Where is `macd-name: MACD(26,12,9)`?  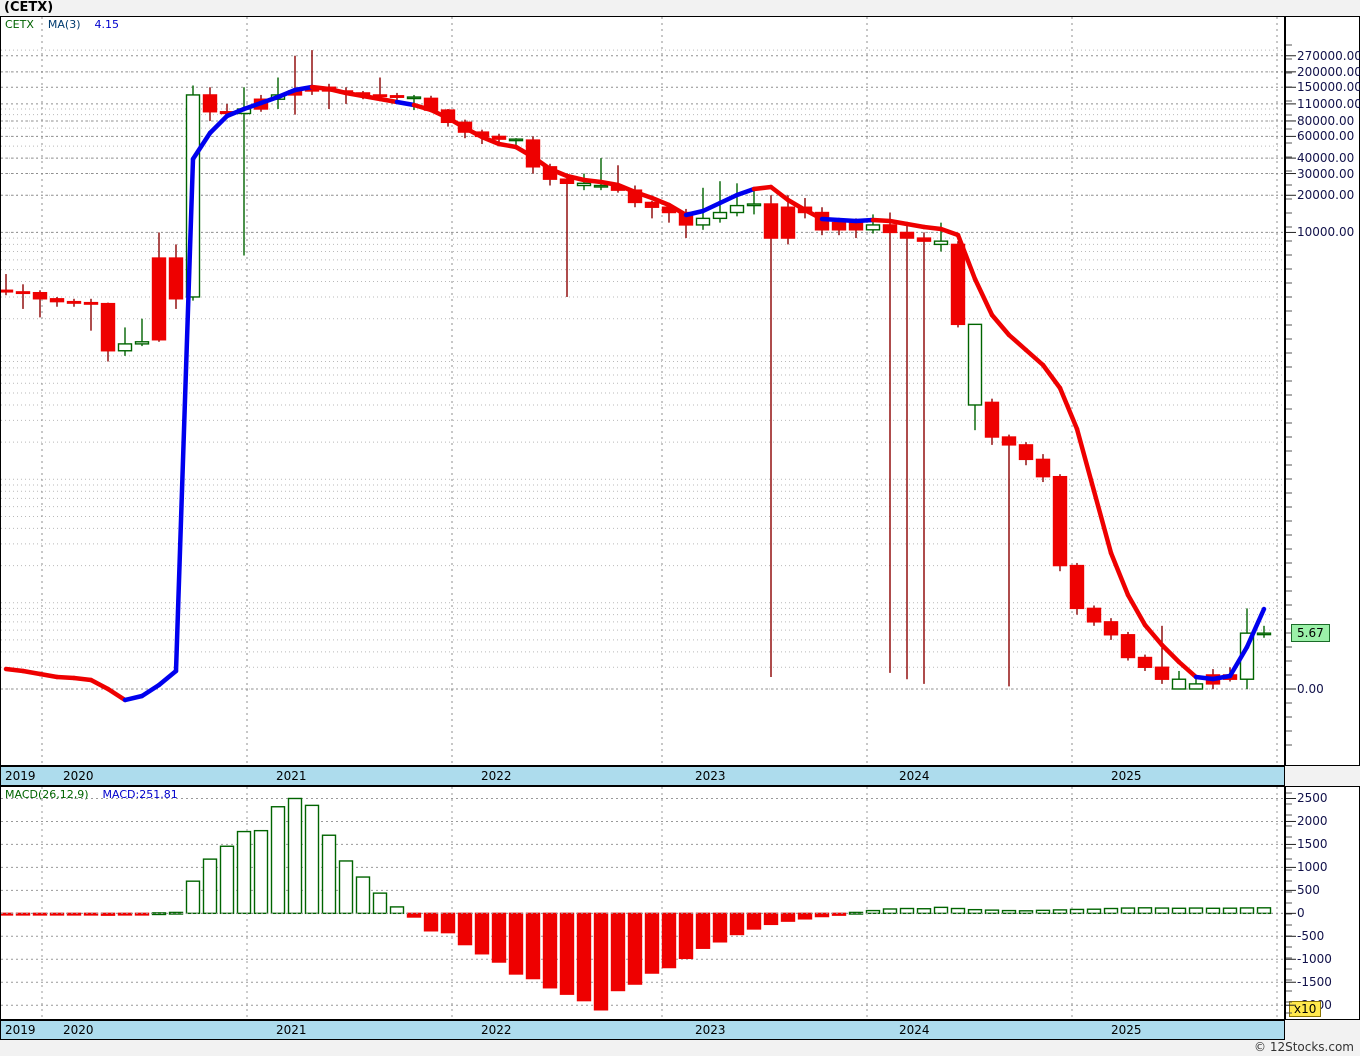
macd-name: MACD(26,12,9) is located at coordinates (47, 794).